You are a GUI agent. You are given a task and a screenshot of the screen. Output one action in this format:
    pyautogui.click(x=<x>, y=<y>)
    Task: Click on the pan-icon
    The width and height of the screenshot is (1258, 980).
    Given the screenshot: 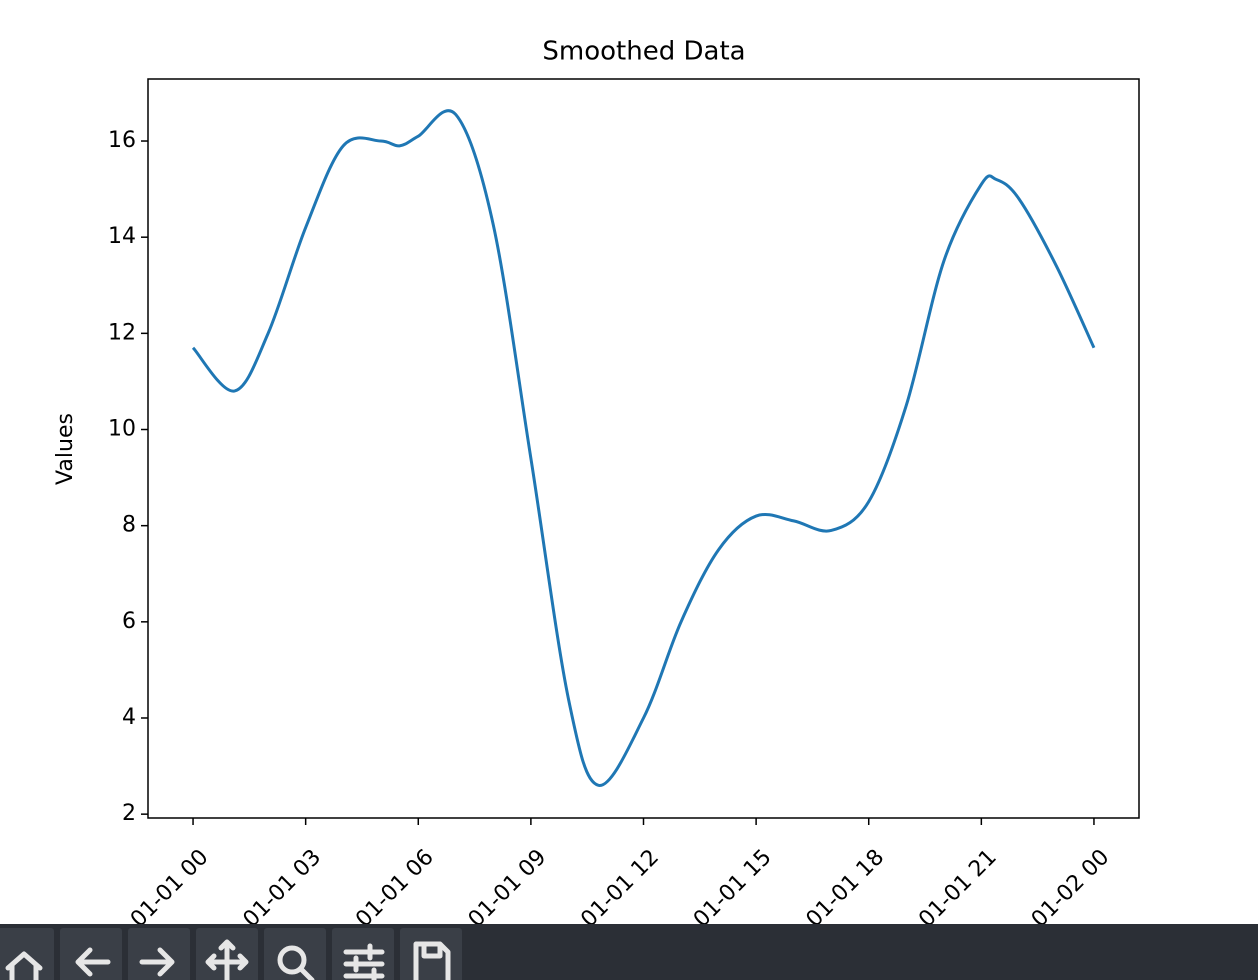 What is the action you would take?
    pyautogui.click(x=227, y=959)
    